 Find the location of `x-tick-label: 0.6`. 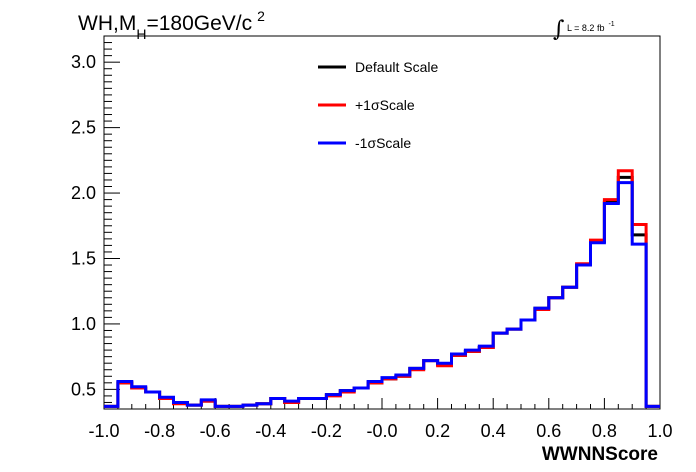

x-tick-label: 0.6 is located at coordinates (548, 431).